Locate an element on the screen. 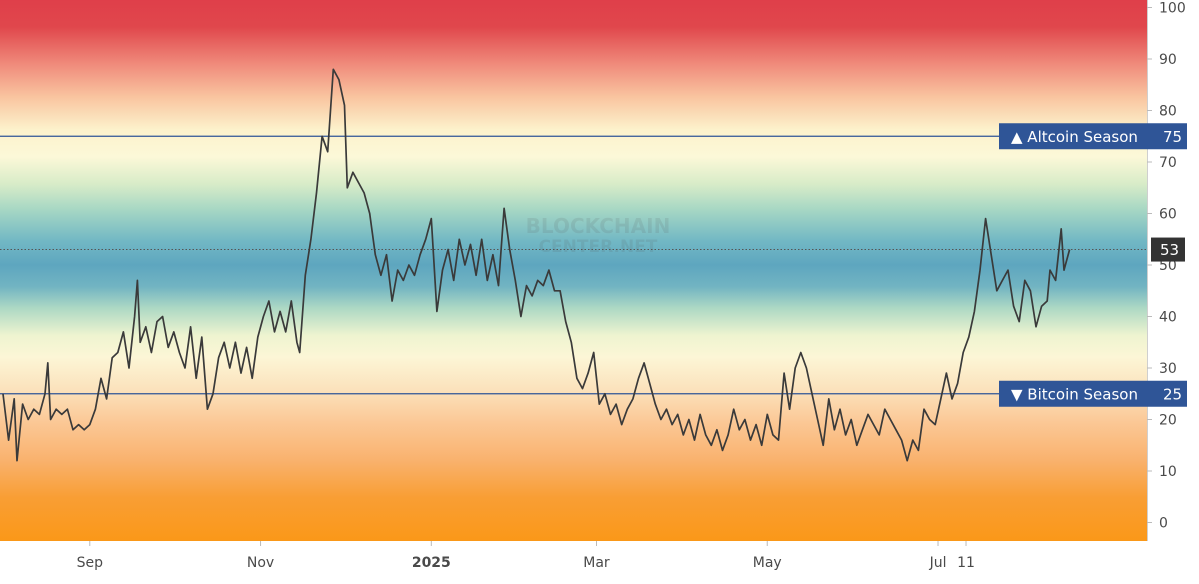 The height and width of the screenshot is (584, 1199). x-tick-label: 11 is located at coordinates (966, 563).